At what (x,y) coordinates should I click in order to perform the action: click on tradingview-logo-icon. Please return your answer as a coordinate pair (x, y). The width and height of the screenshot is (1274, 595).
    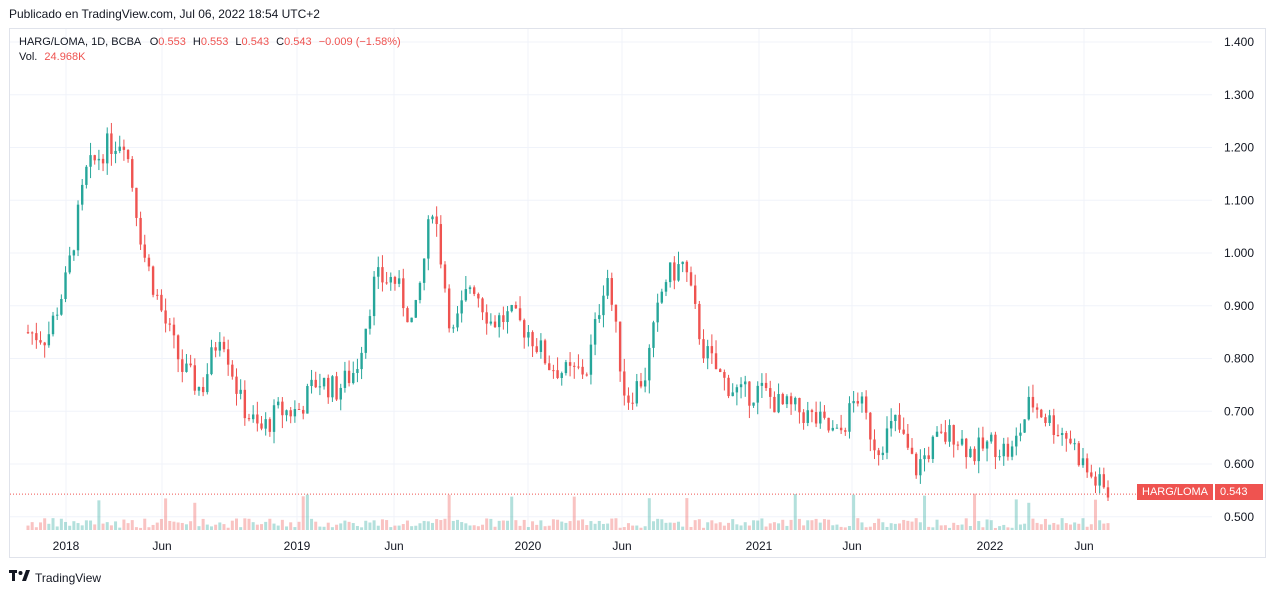
    Looking at the image, I should click on (20, 577).